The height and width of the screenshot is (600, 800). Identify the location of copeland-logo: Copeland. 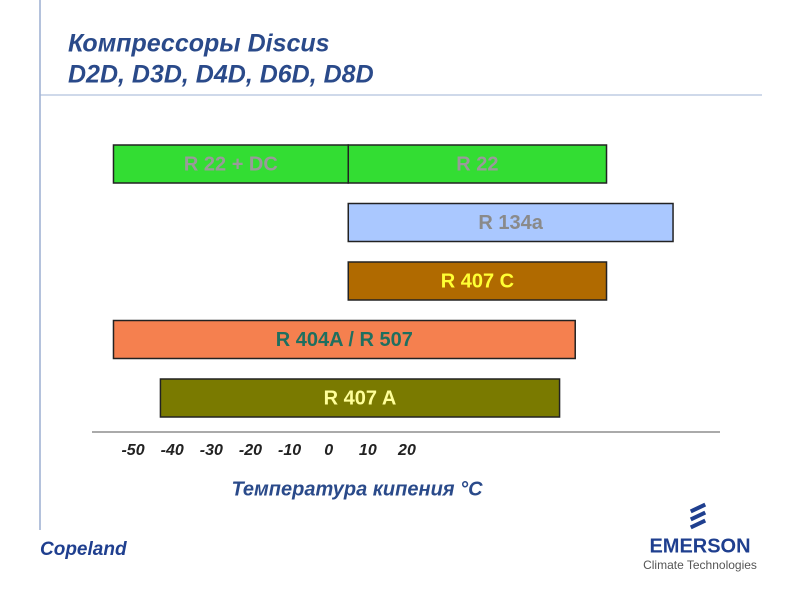
(83, 549).